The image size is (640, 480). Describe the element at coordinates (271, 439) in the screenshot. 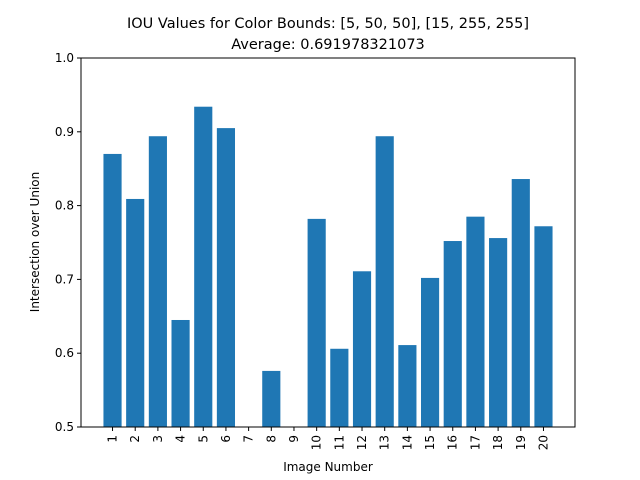

I see `x-tick-label: 8` at that location.